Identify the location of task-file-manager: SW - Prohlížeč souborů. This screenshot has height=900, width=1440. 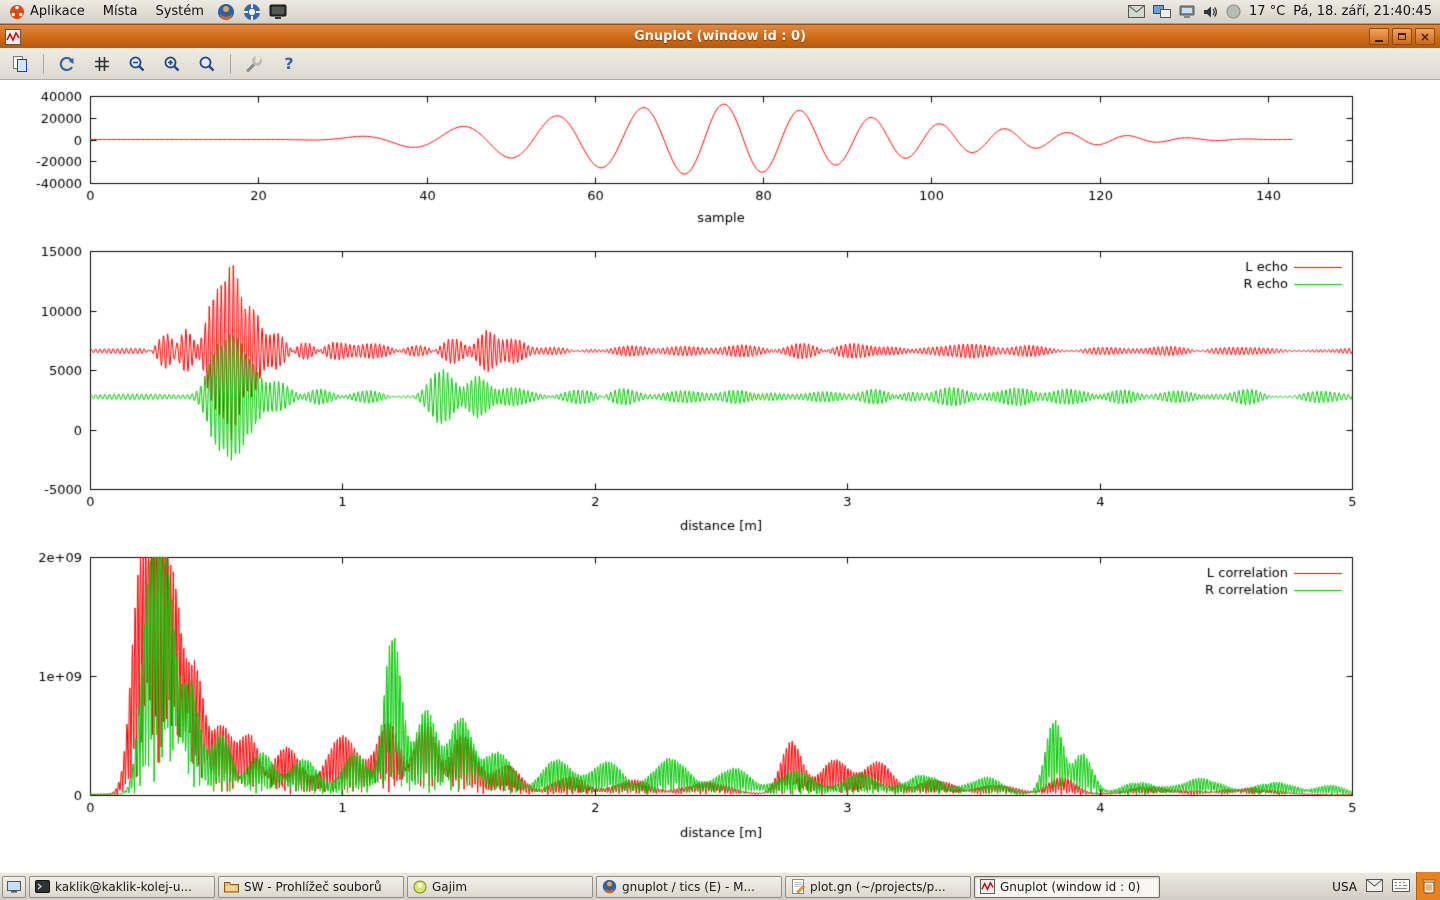
(311, 886).